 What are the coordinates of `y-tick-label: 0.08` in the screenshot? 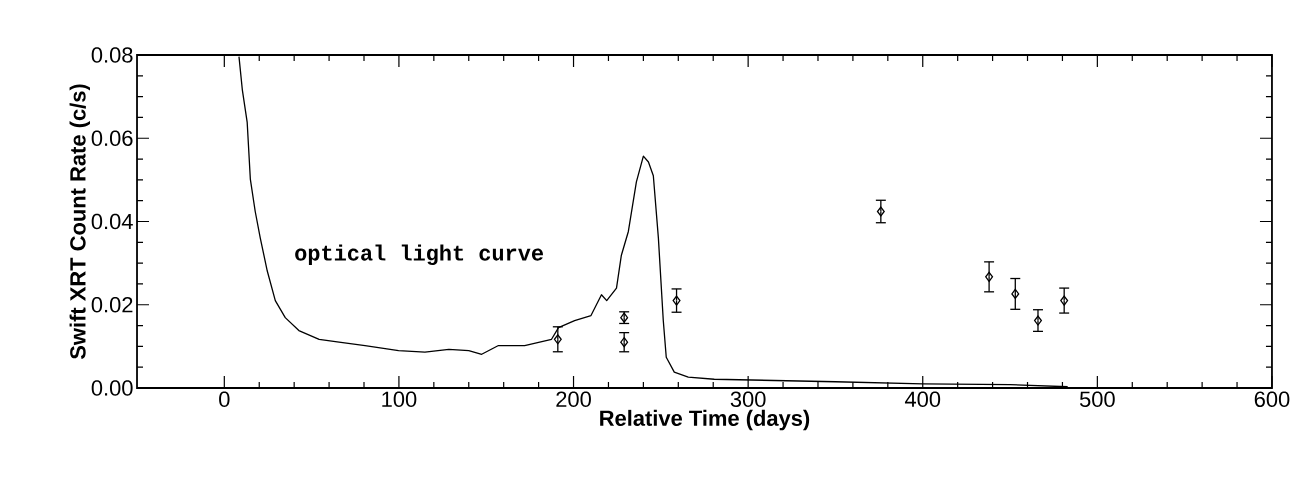 It's located at (112, 55).